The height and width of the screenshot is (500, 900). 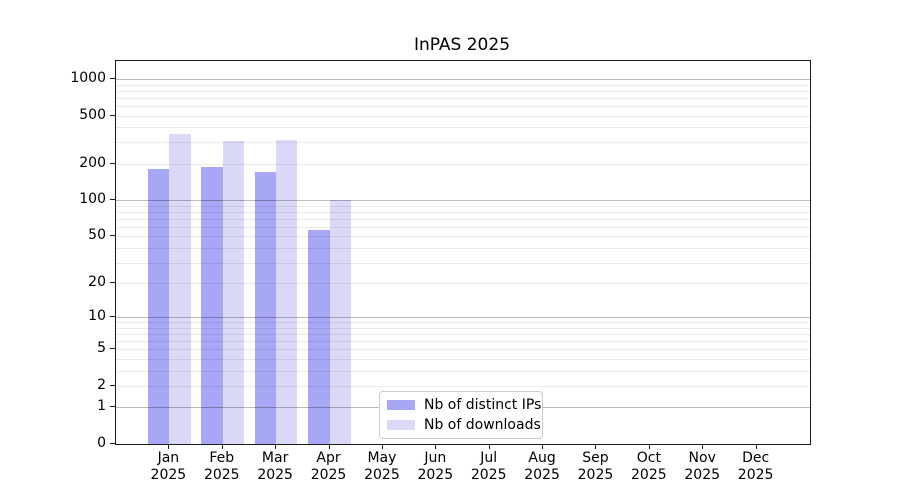 I want to click on legend-item-distinct-ips: Nb of distinct IPs, so click(x=464, y=405).